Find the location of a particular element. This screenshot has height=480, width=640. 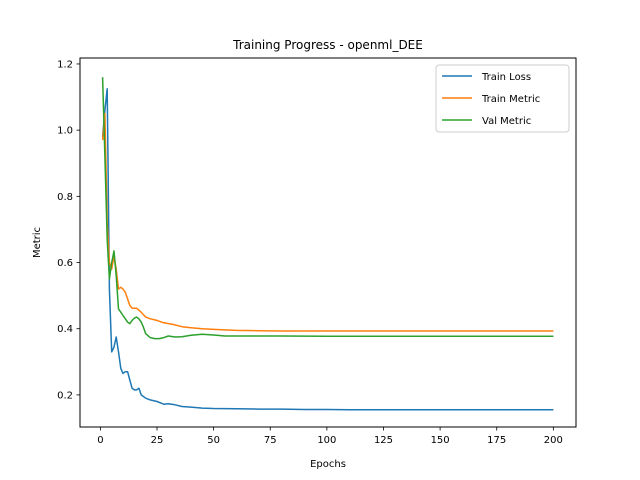

y-axis-ticks: 0.2 0.4 0.6 0.8 1.0 1.2 is located at coordinates (68, 230).